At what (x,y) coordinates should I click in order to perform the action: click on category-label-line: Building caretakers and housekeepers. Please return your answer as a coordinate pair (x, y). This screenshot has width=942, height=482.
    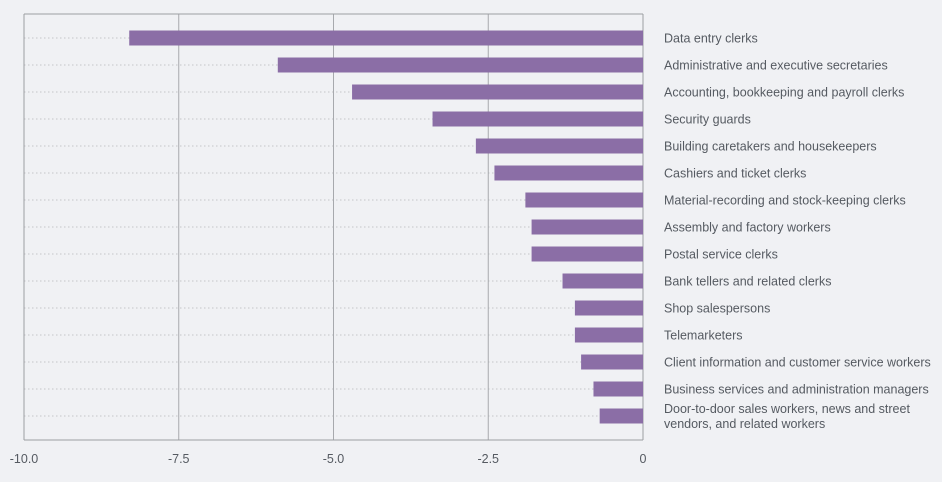
    Looking at the image, I should click on (770, 147).